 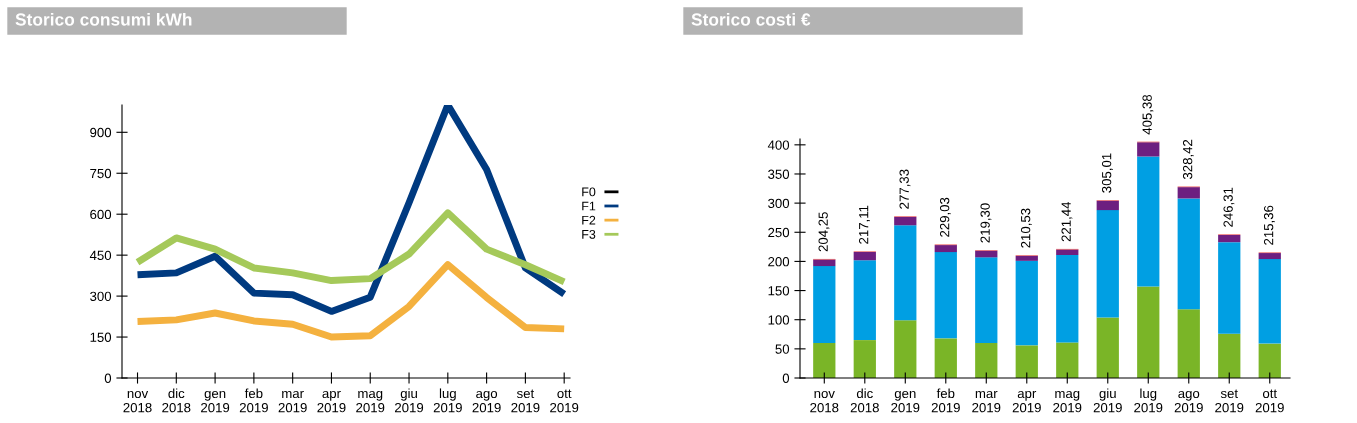 What do you see at coordinates (778, 145) in the screenshot?
I see `y-tick-label: 400` at bounding box center [778, 145].